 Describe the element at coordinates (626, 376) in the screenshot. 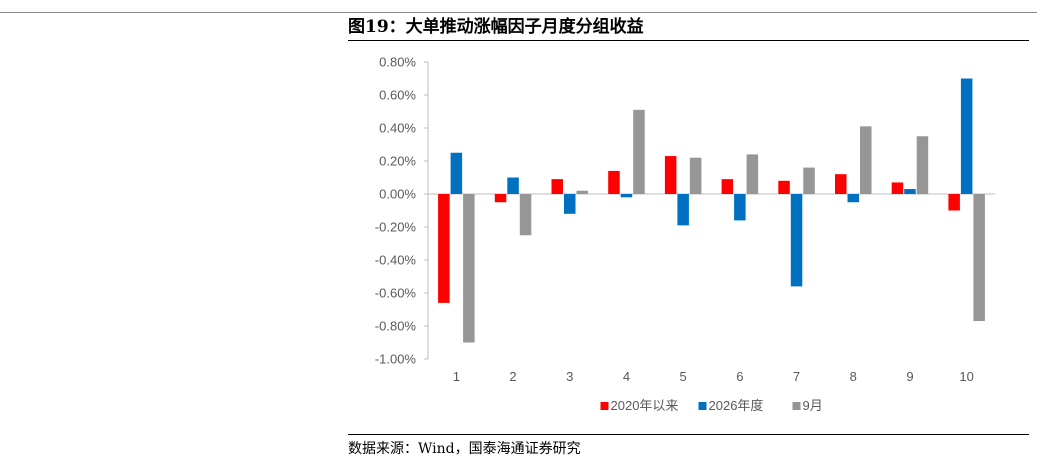

I see `x-tick-label: 4` at that location.